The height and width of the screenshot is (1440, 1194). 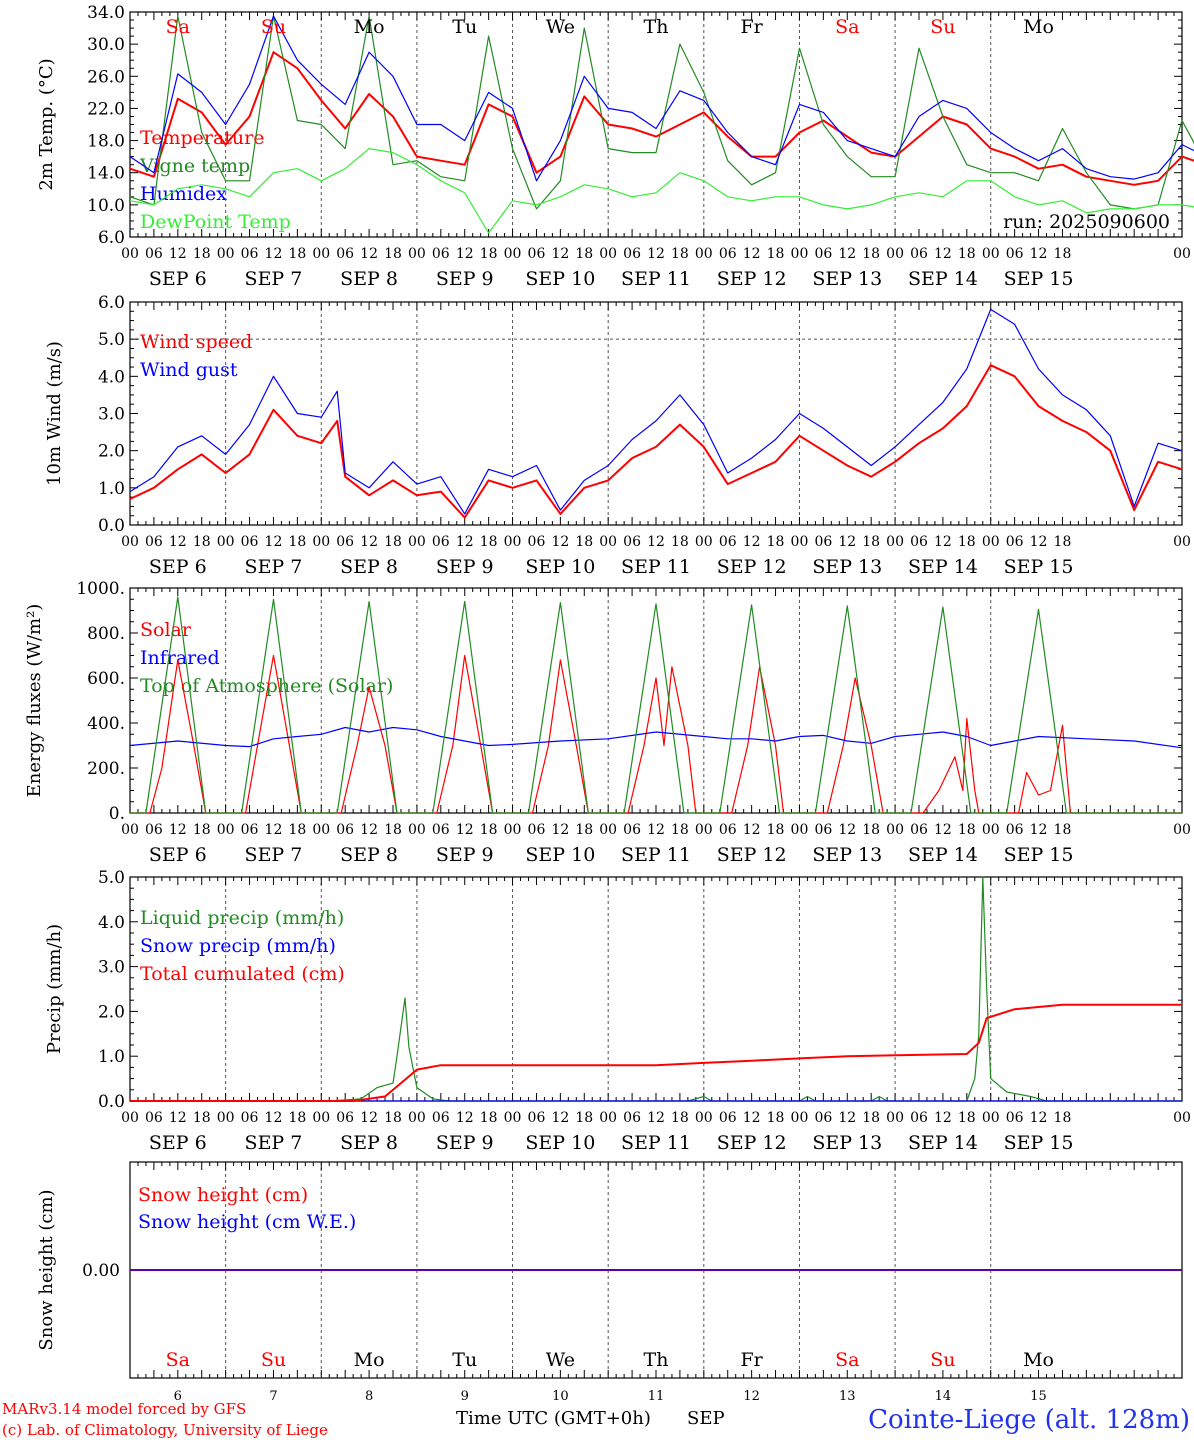 I want to click on y-tick-label: 2.0, so click(x=111, y=452).